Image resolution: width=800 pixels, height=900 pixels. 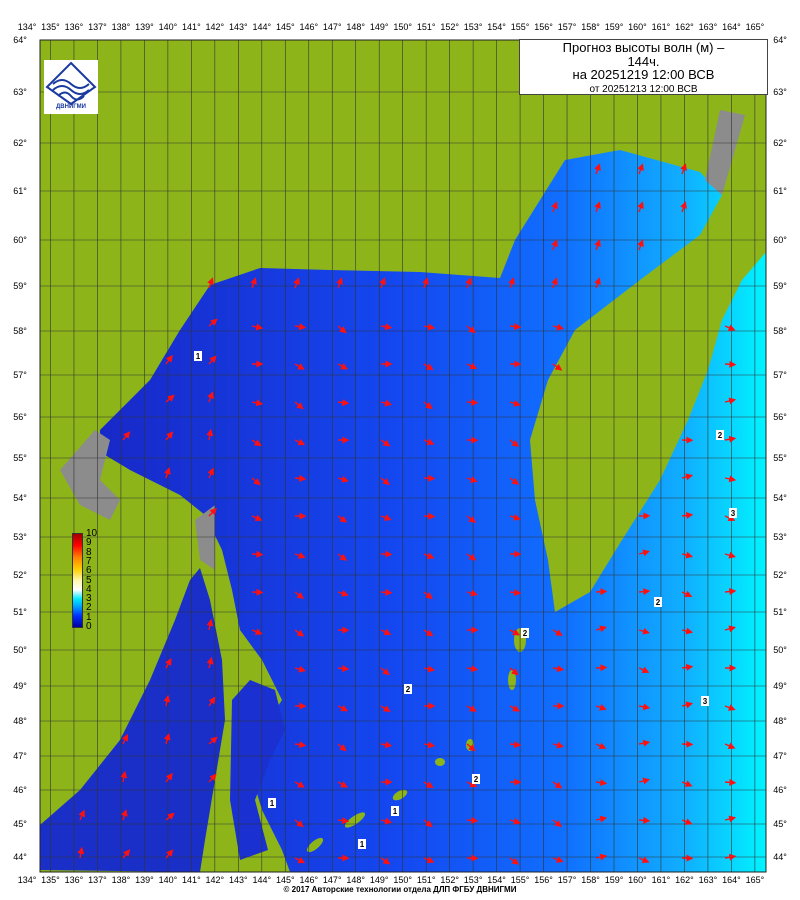 I want to click on lon-label-top: 163°, so click(x=708, y=27).